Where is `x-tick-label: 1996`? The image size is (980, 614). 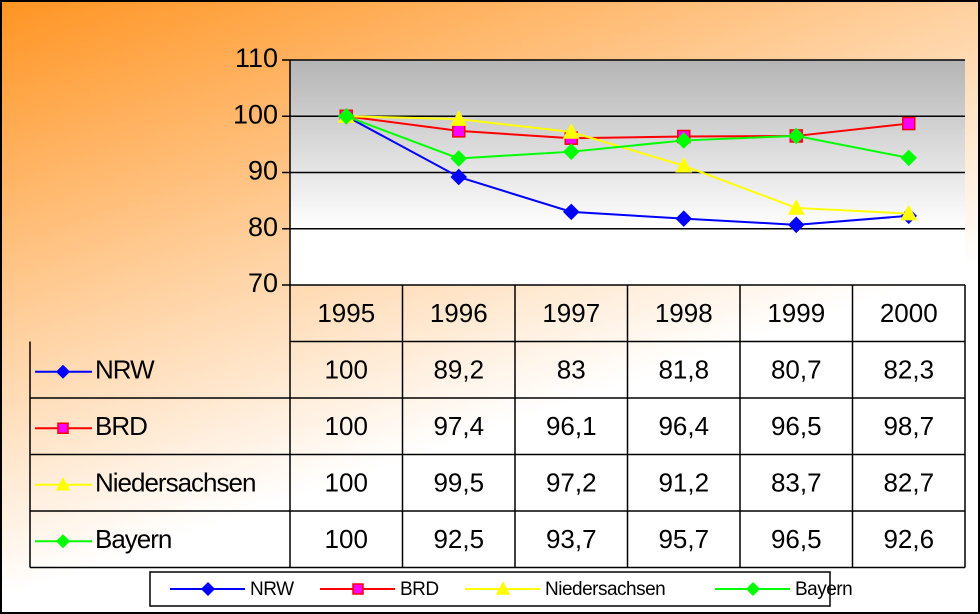 x-tick-label: 1996 is located at coordinates (459, 313).